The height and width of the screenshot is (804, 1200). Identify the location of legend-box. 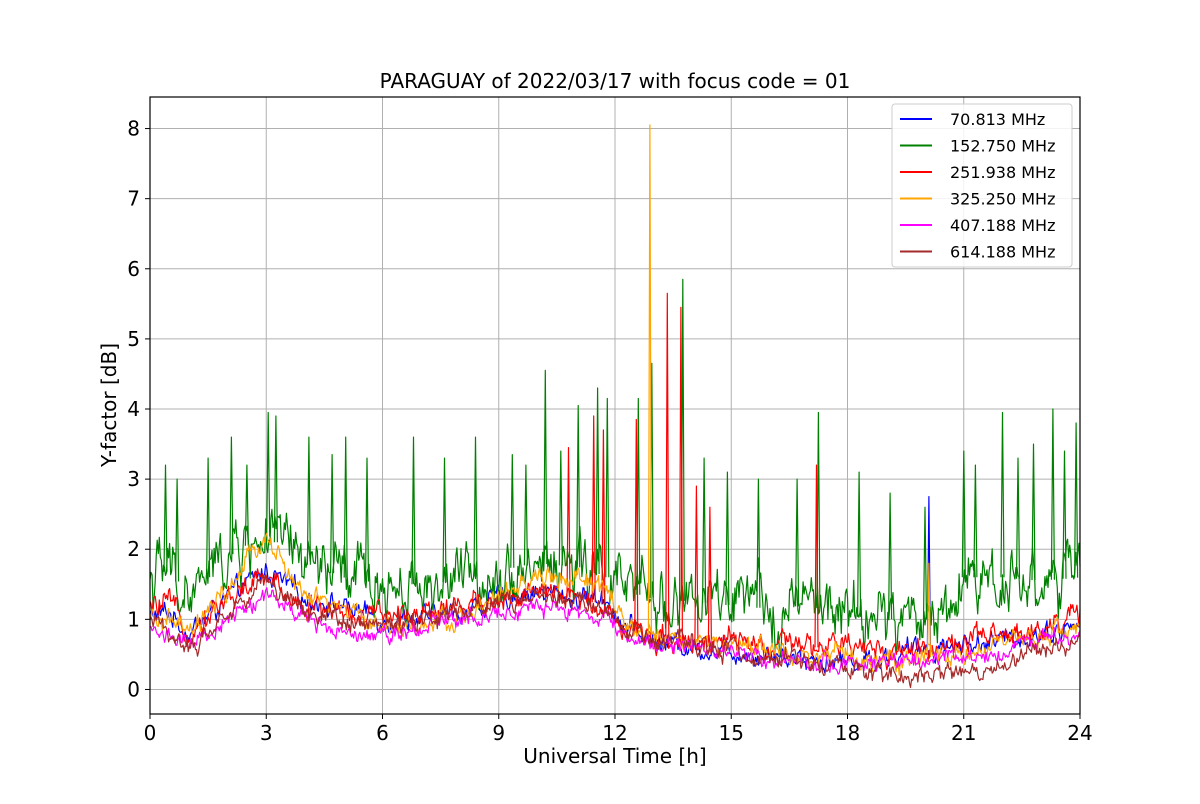
(982, 185).